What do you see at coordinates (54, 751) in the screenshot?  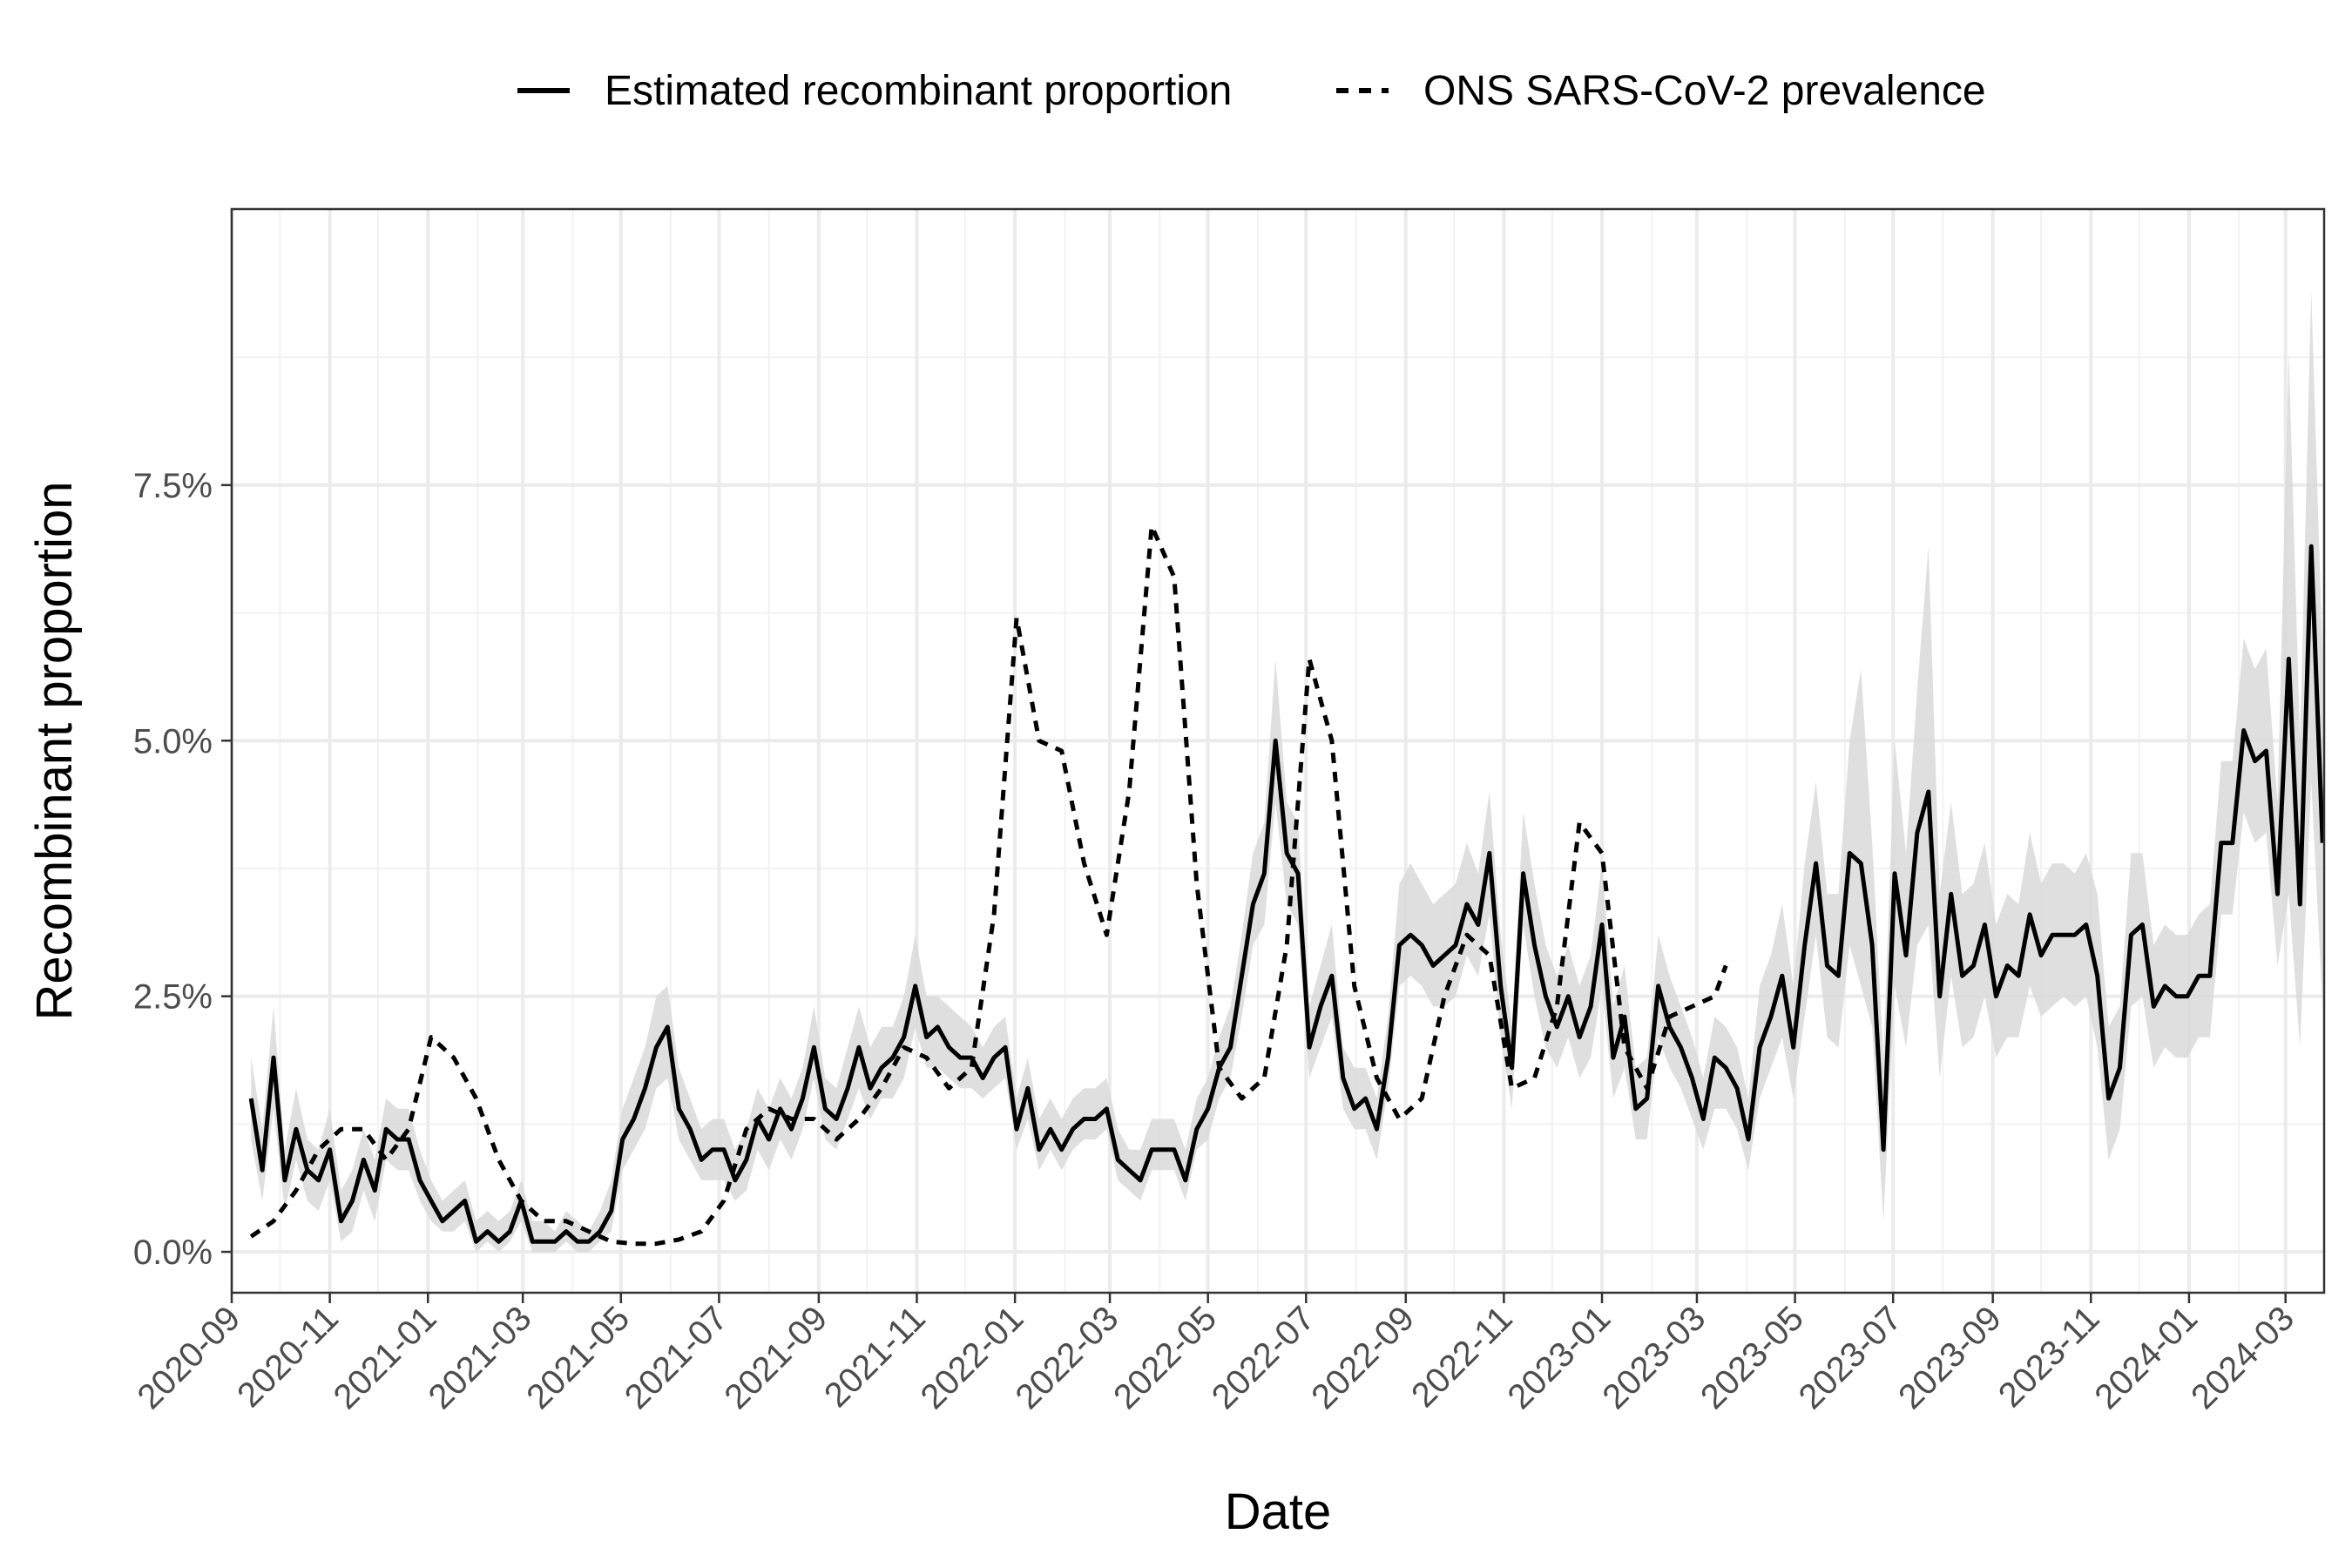 I see `y-axis-title: Recombinant proportion` at bounding box center [54, 751].